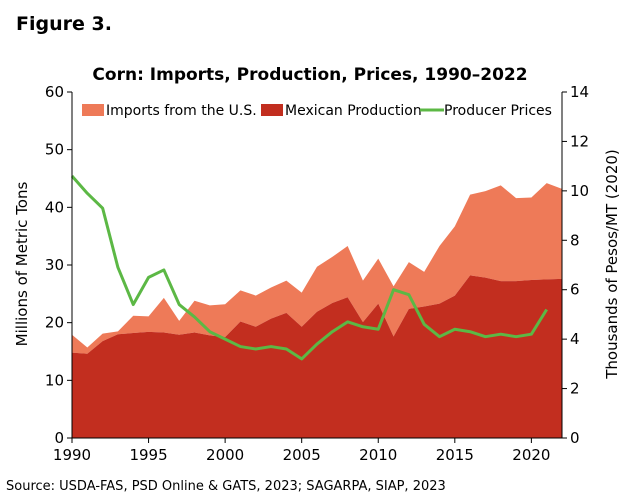  What do you see at coordinates (64, 24) in the screenshot?
I see `figure-label: Figure 3.` at bounding box center [64, 24].